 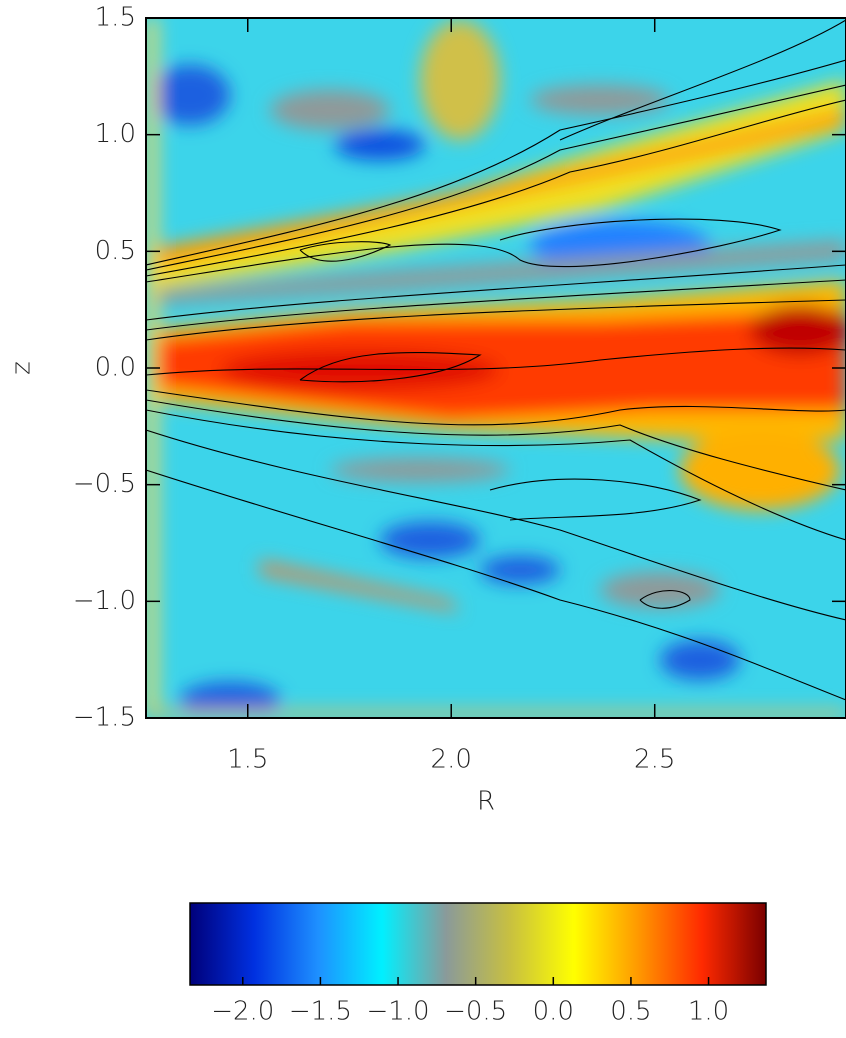 I want to click on colorbar-tick-label: −1.0, so click(x=397, y=1012).